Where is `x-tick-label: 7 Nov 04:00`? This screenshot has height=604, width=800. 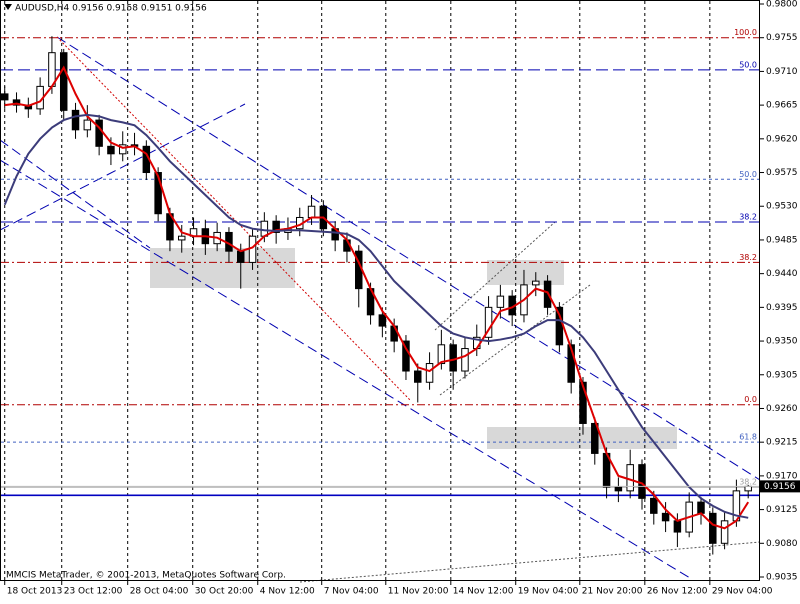
x-tick-label: 7 Nov 04:00 is located at coordinates (351, 592).